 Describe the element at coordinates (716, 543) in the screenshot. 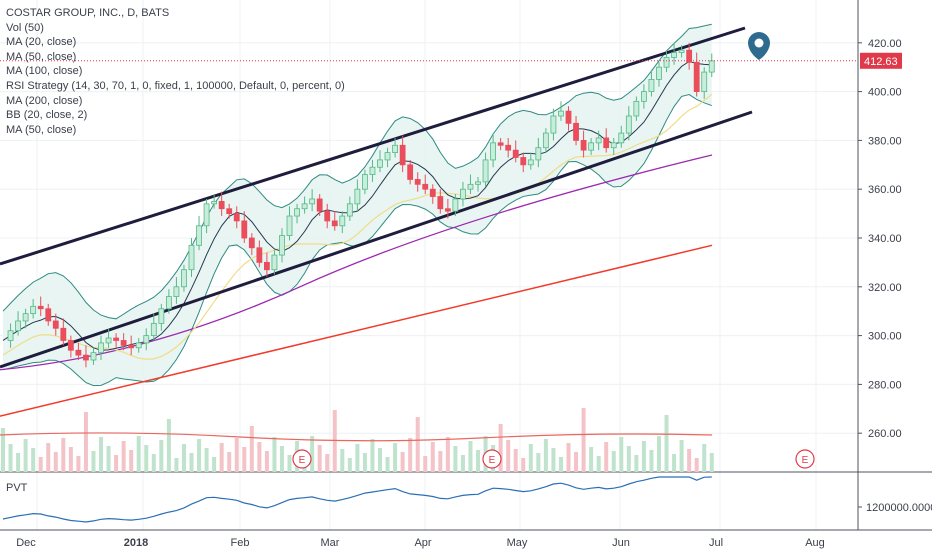

I see `x-tick-label-7: Jul` at that location.